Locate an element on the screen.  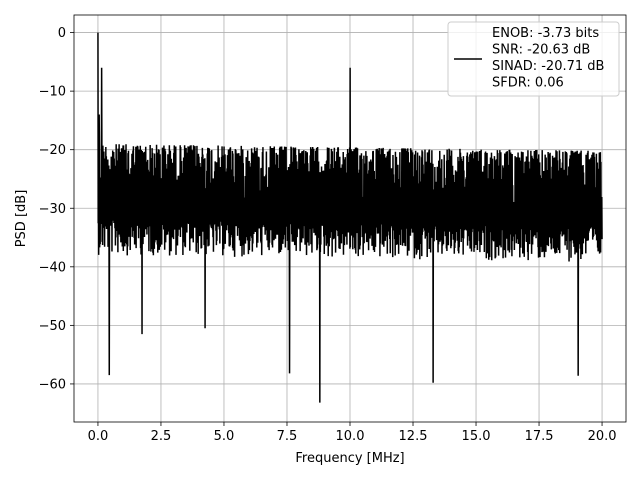
legend-label-line: ENOB: -3.73 bits is located at coordinates (545, 33).